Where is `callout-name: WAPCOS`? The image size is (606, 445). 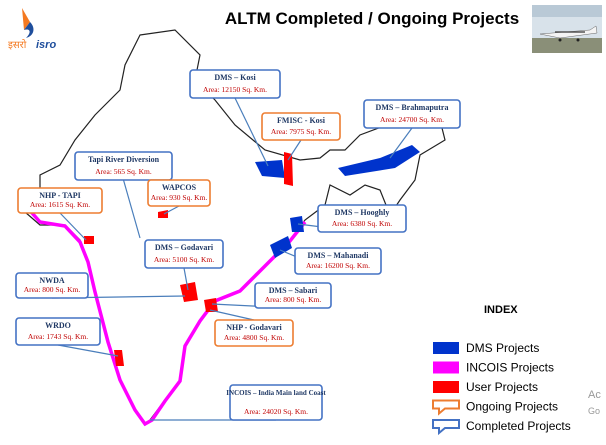
callout-name: WAPCOS is located at coordinates (179, 187).